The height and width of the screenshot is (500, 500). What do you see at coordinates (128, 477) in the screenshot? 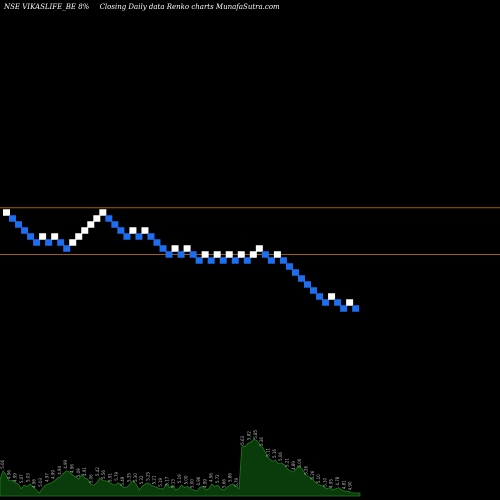
I see `volume-label-20: 5.35` at bounding box center [128, 477].